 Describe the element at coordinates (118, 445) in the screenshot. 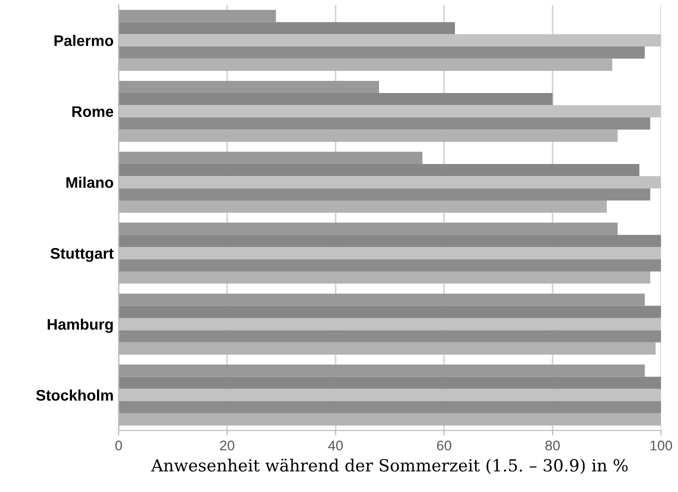

I see `x-tick-label: 0` at that location.